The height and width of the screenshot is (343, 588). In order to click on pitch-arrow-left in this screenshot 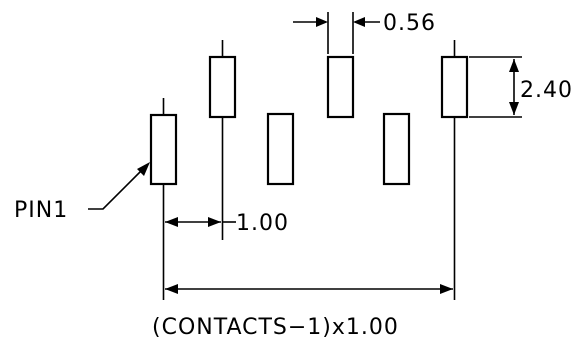, I will do `click(171, 222)`.